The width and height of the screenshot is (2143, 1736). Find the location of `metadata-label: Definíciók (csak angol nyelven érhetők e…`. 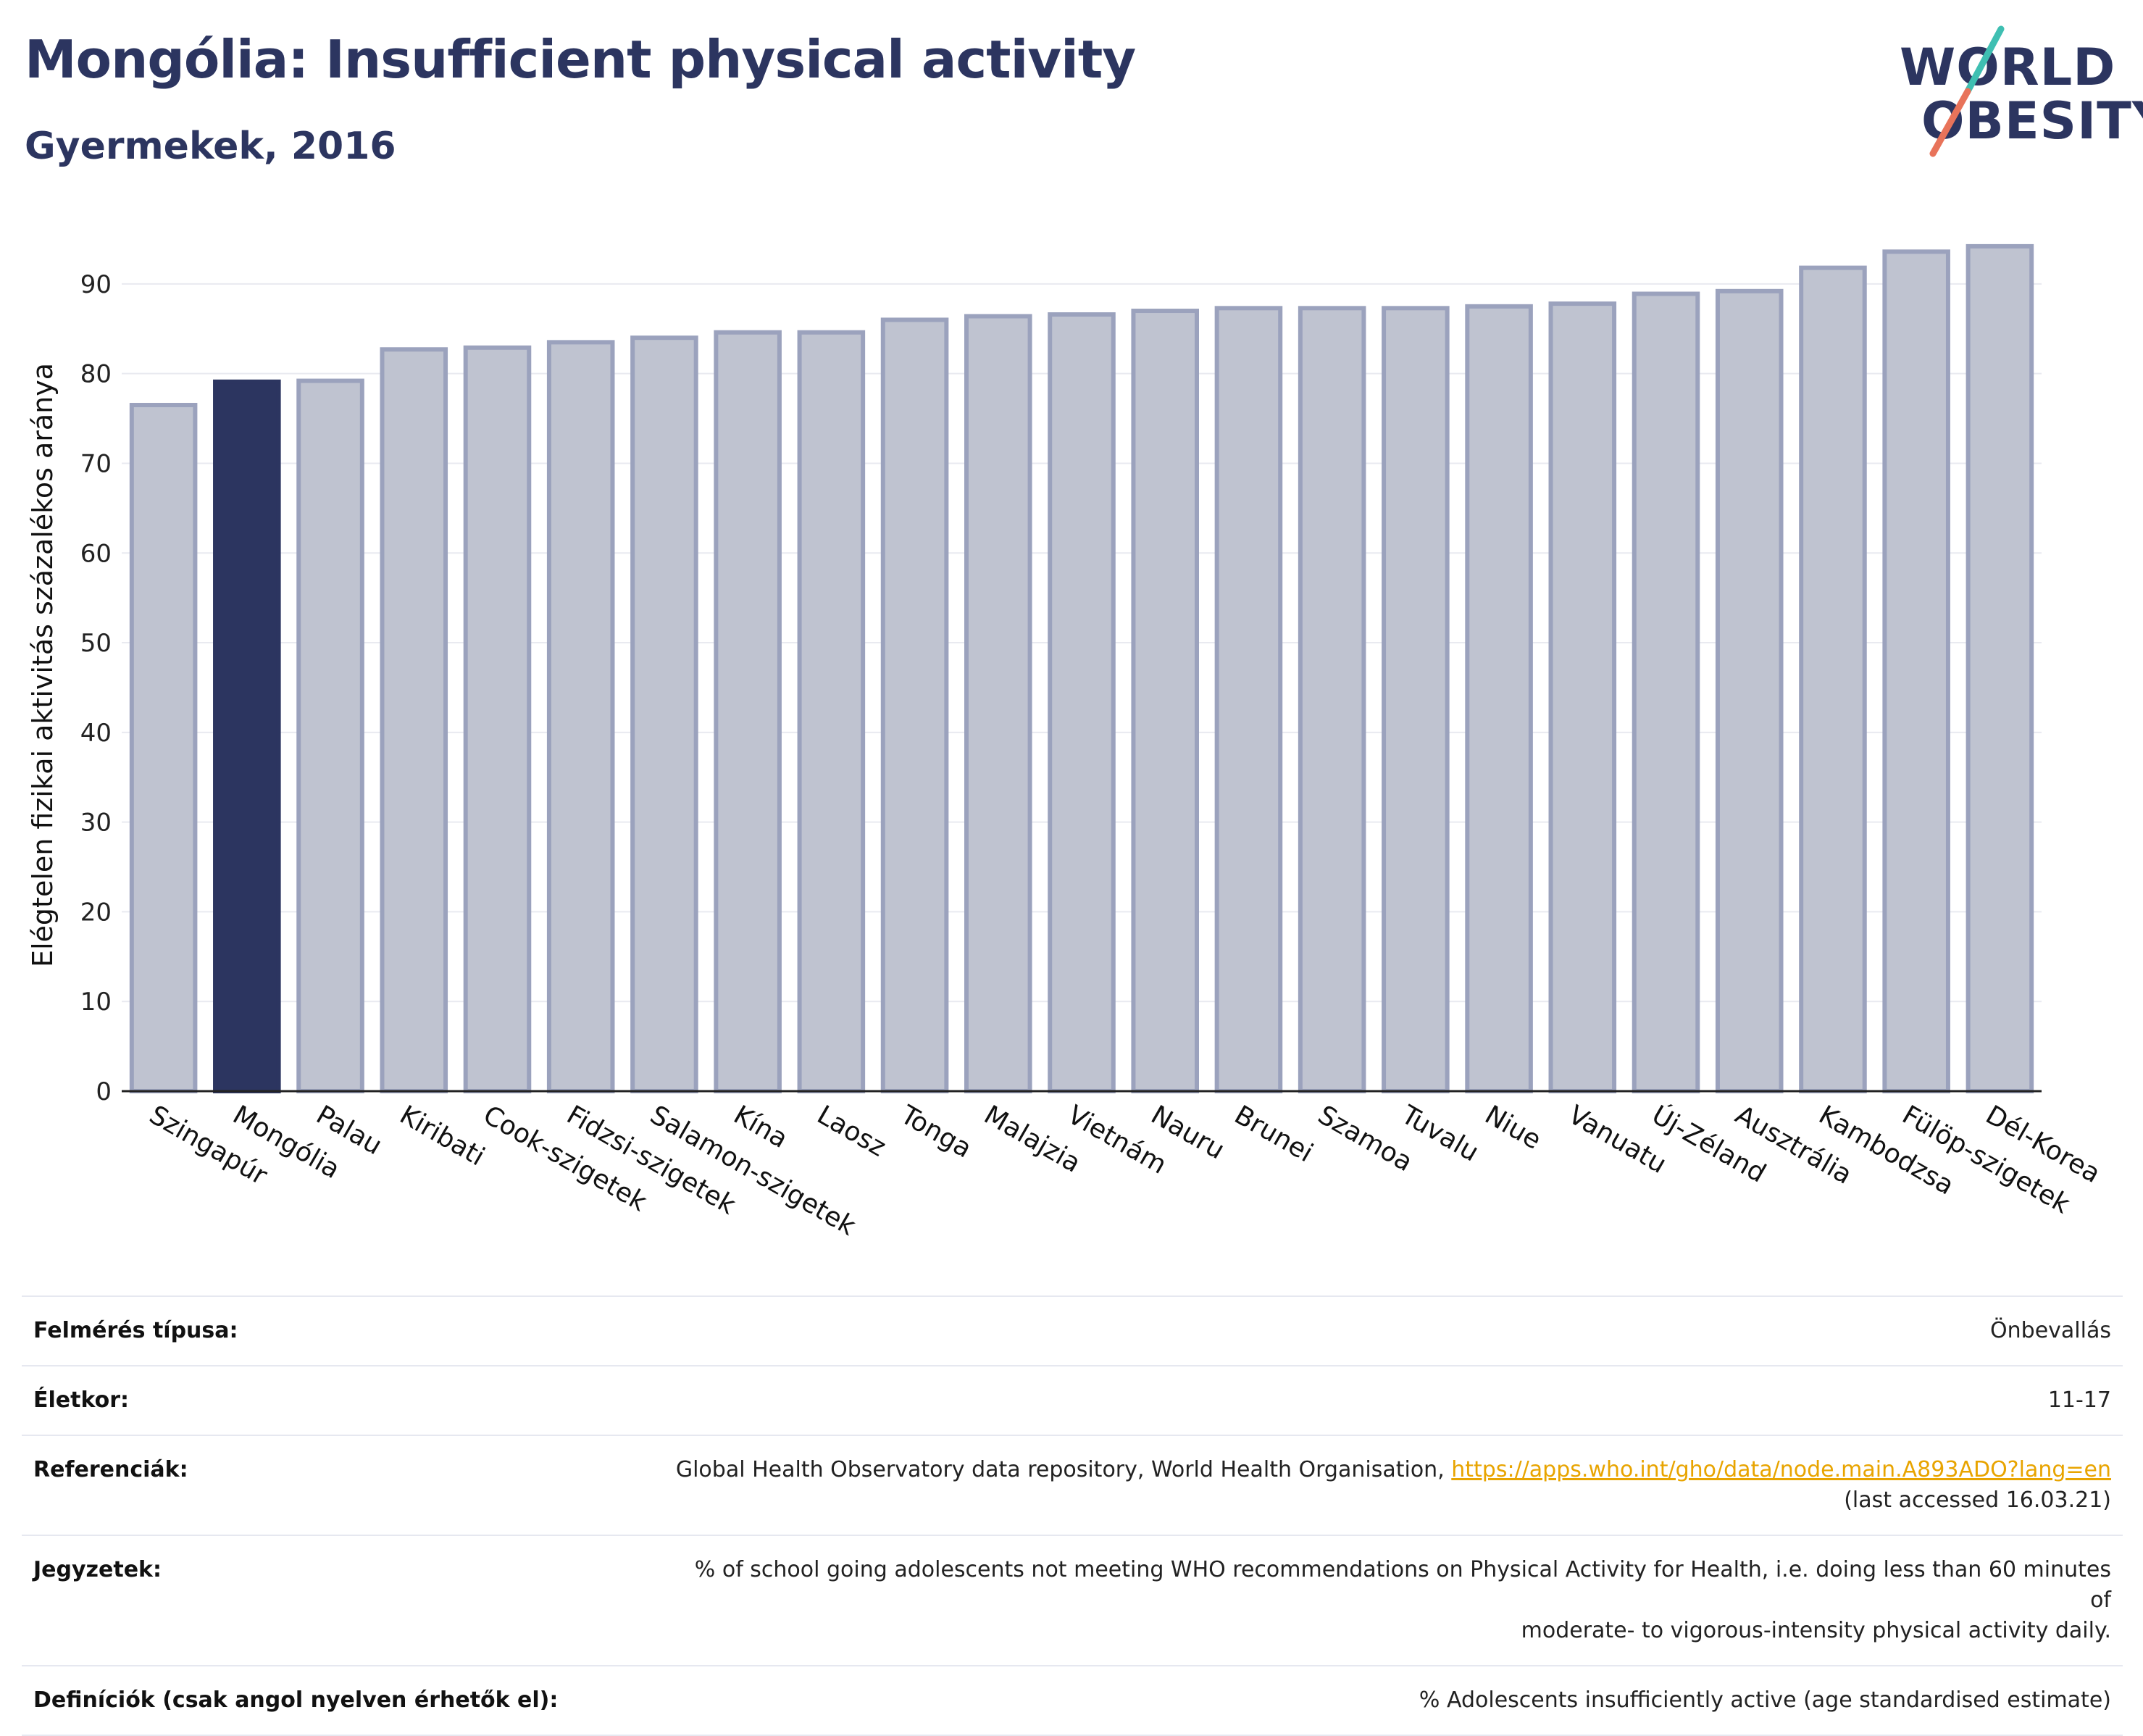

metadata-label: Definíciók (csak angol nyelven érhetők e… is located at coordinates (296, 1700).